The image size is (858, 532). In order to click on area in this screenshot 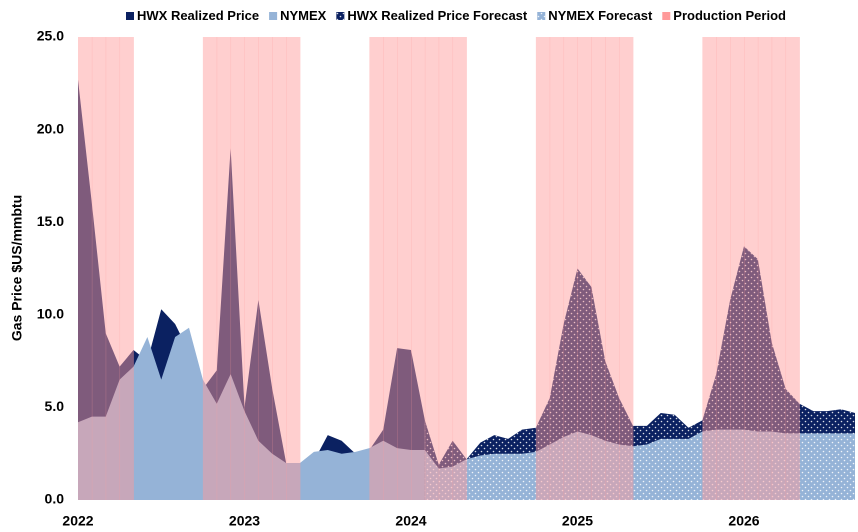, I will do `click(251, 413)`.